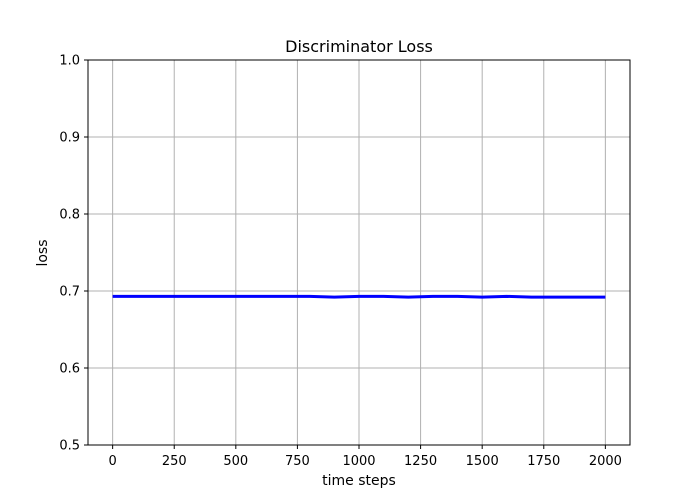  What do you see at coordinates (605, 461) in the screenshot?
I see `x-tick-label: 2000` at bounding box center [605, 461].